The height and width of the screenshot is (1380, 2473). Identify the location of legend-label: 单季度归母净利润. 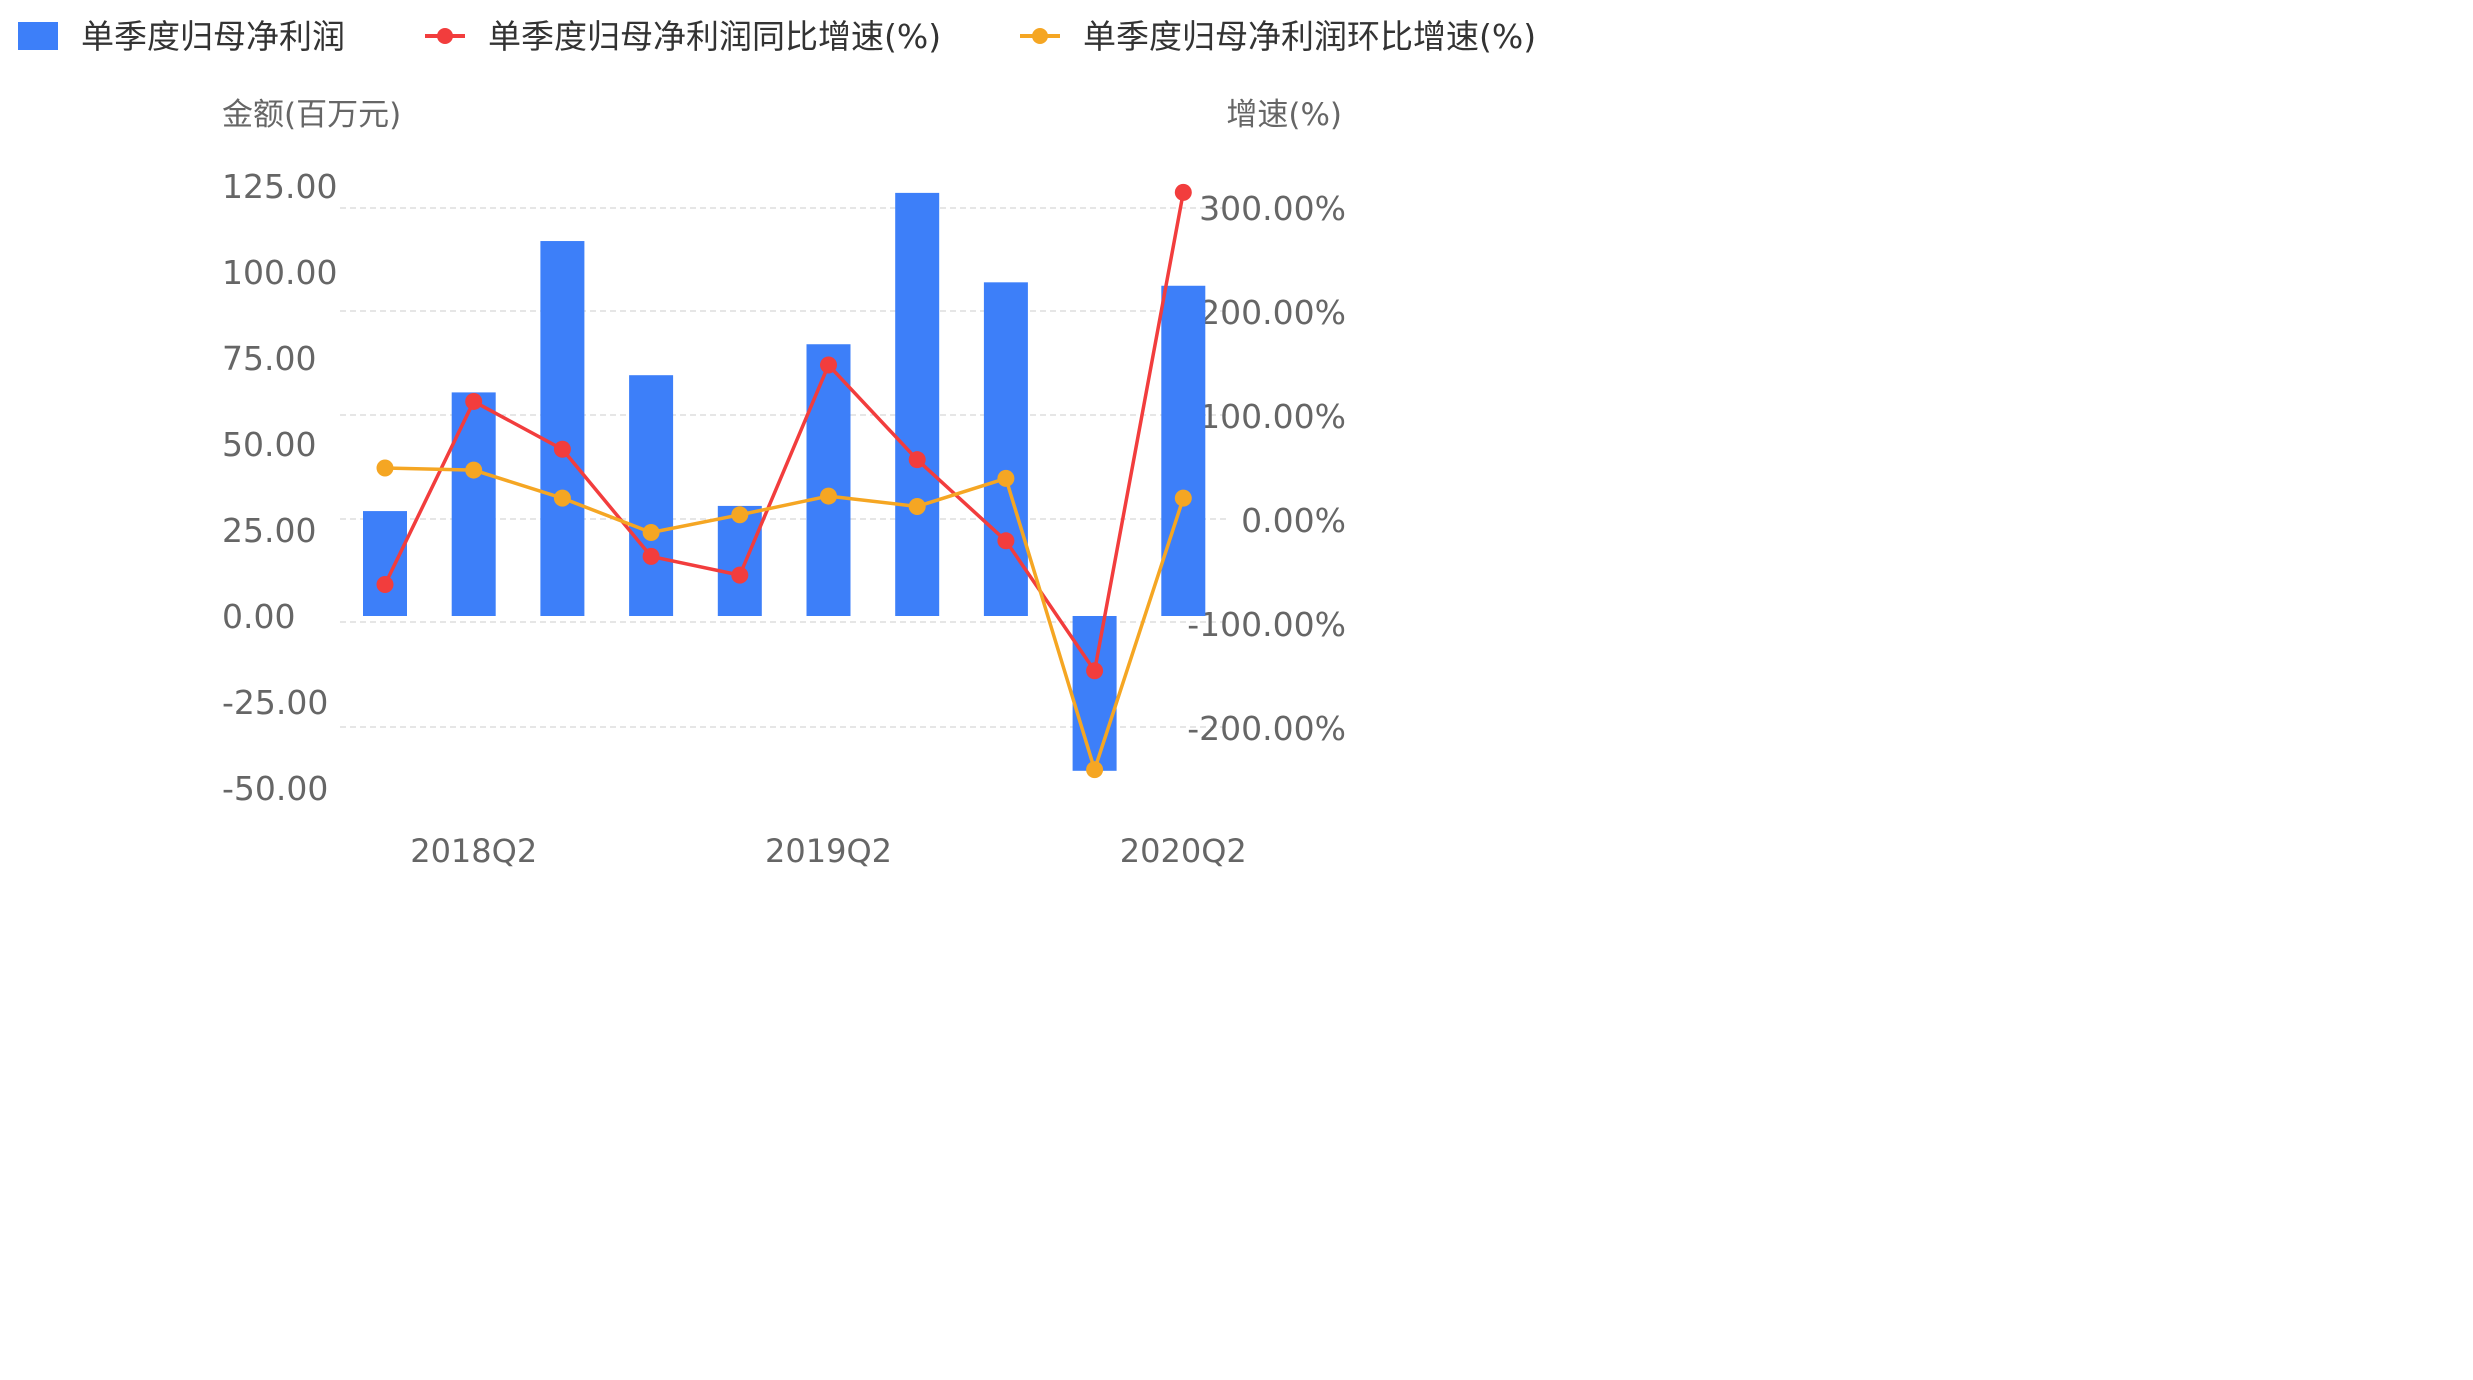
(213, 36).